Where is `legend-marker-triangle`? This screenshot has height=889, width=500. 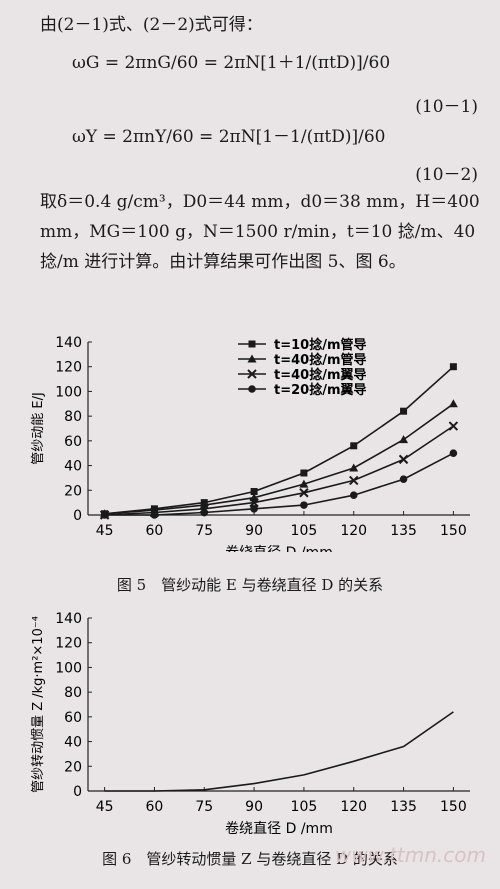 legend-marker-triangle is located at coordinates (252, 358).